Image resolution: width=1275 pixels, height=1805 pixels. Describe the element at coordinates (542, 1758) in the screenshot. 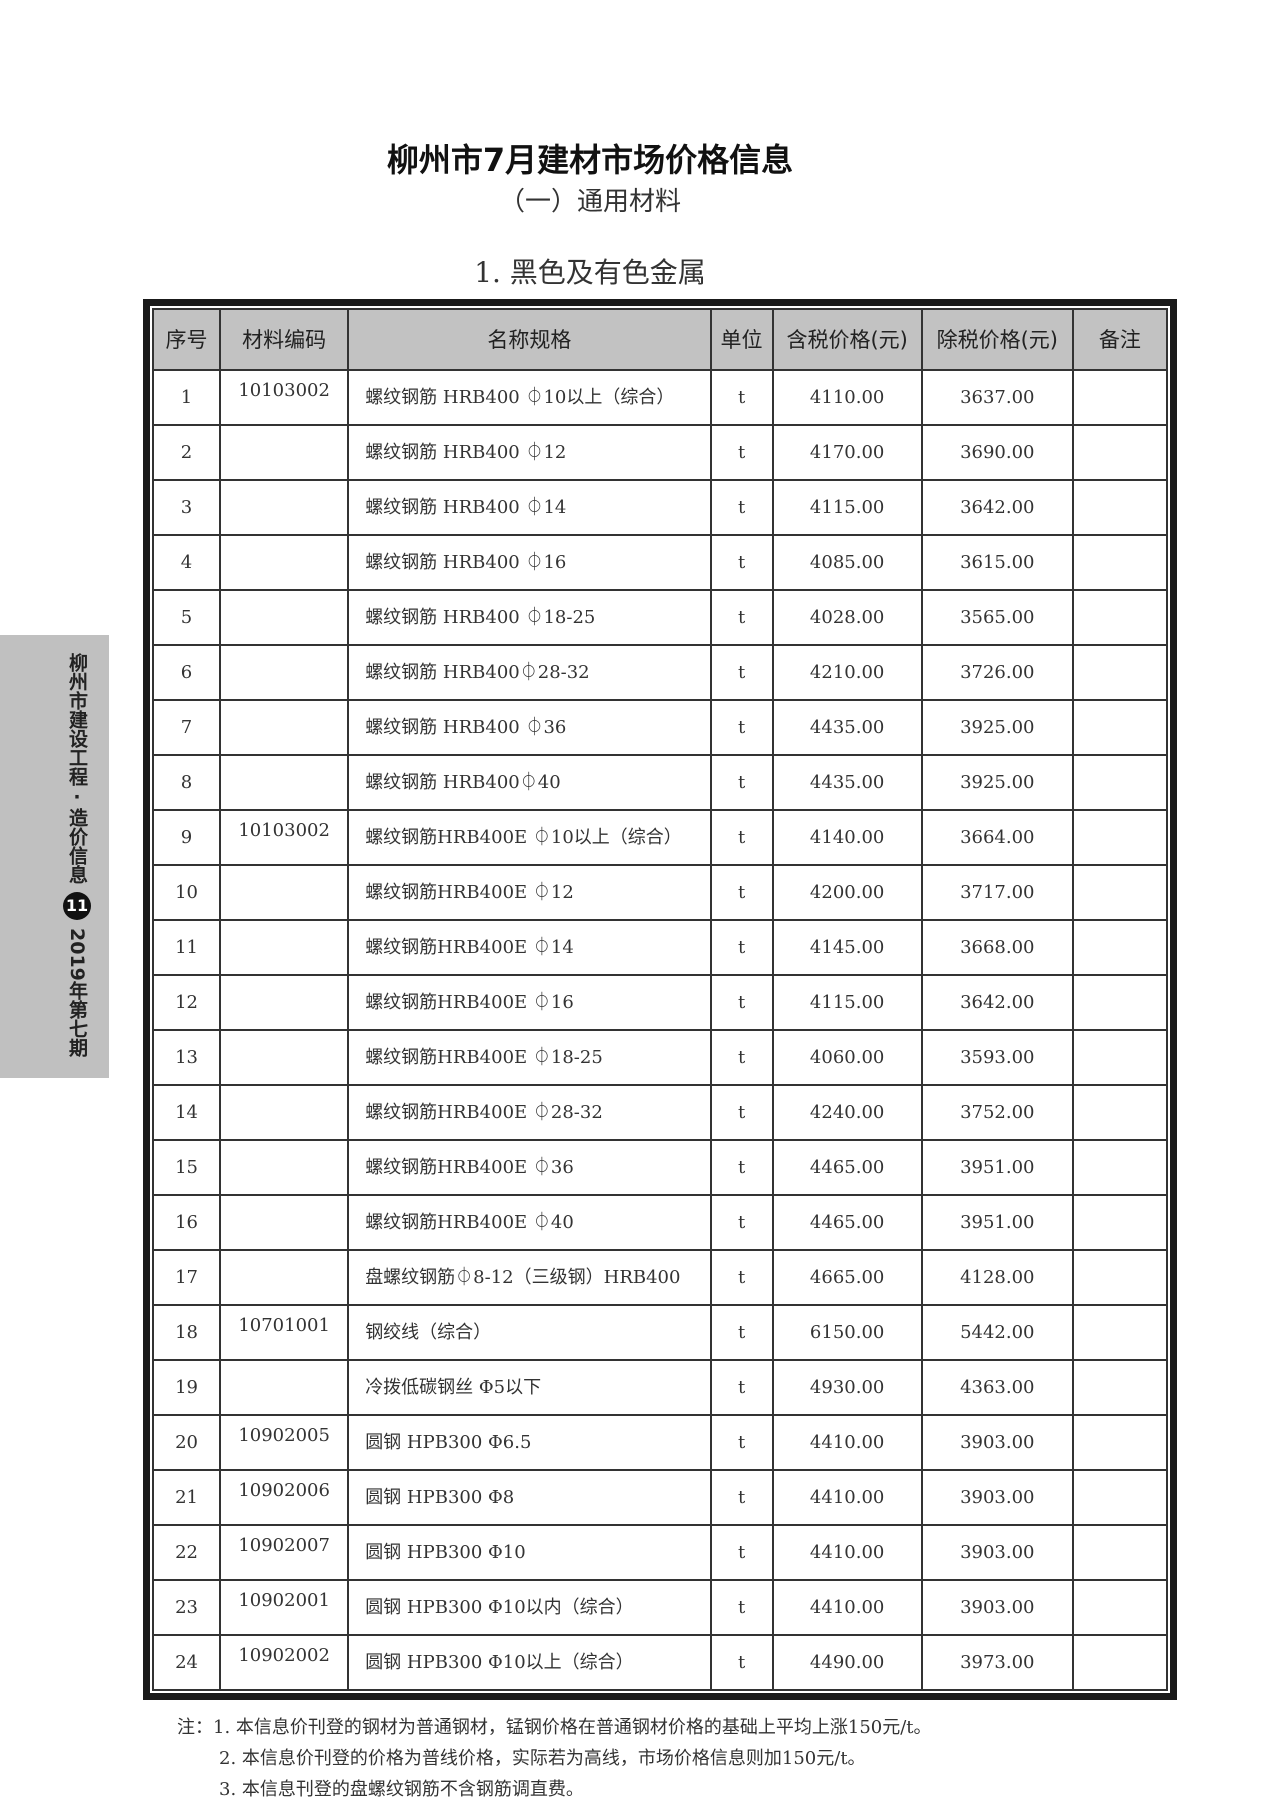

I see `note-2: 2. 本信息价刊登的价格为普线价格，实际若为高线，市场价格信息则加150元/t。` at that location.